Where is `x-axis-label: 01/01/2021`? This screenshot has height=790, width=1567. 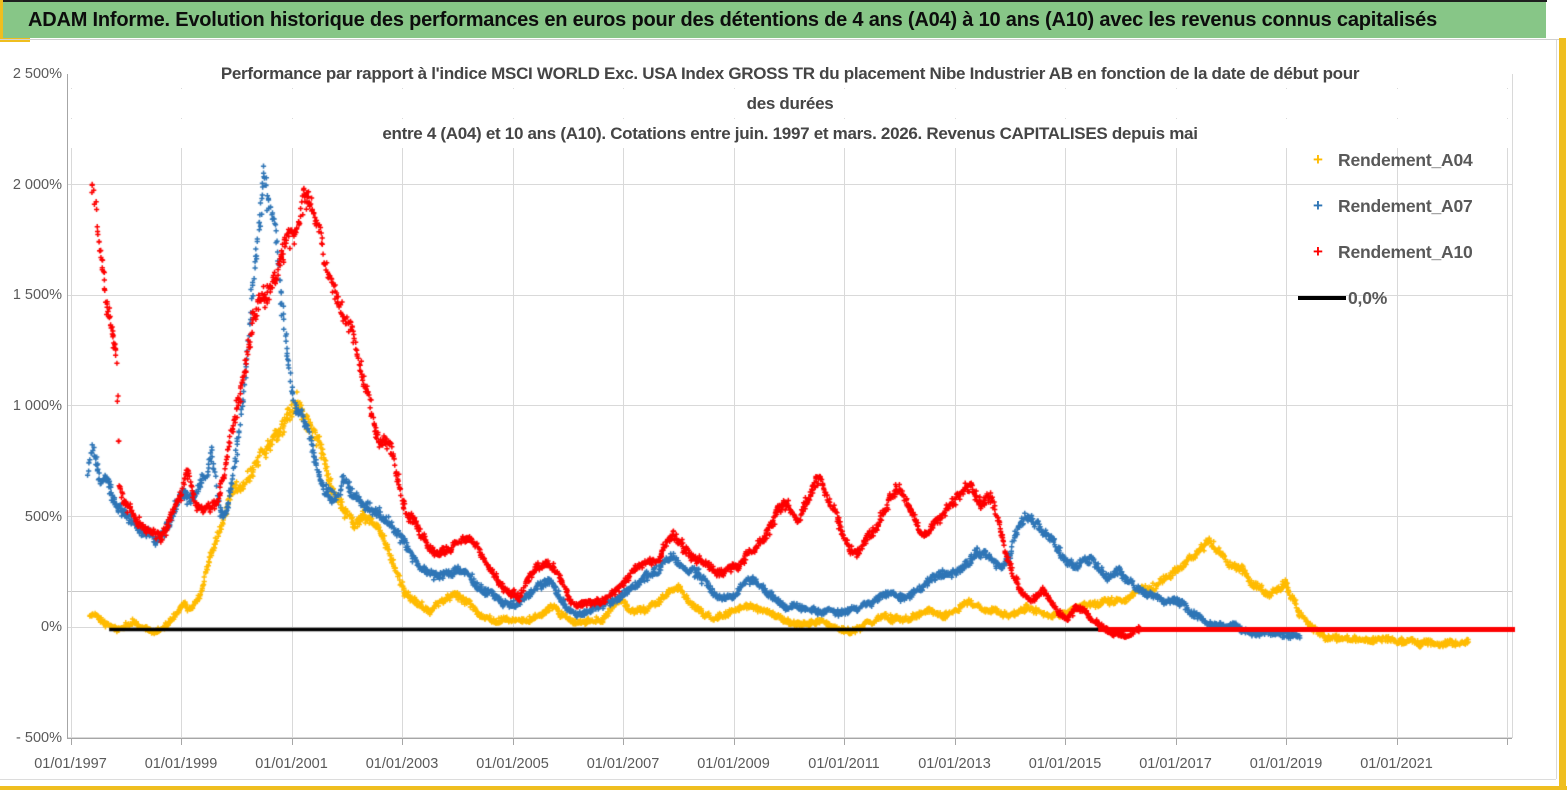
x-axis-label: 01/01/2021 is located at coordinates (1396, 764).